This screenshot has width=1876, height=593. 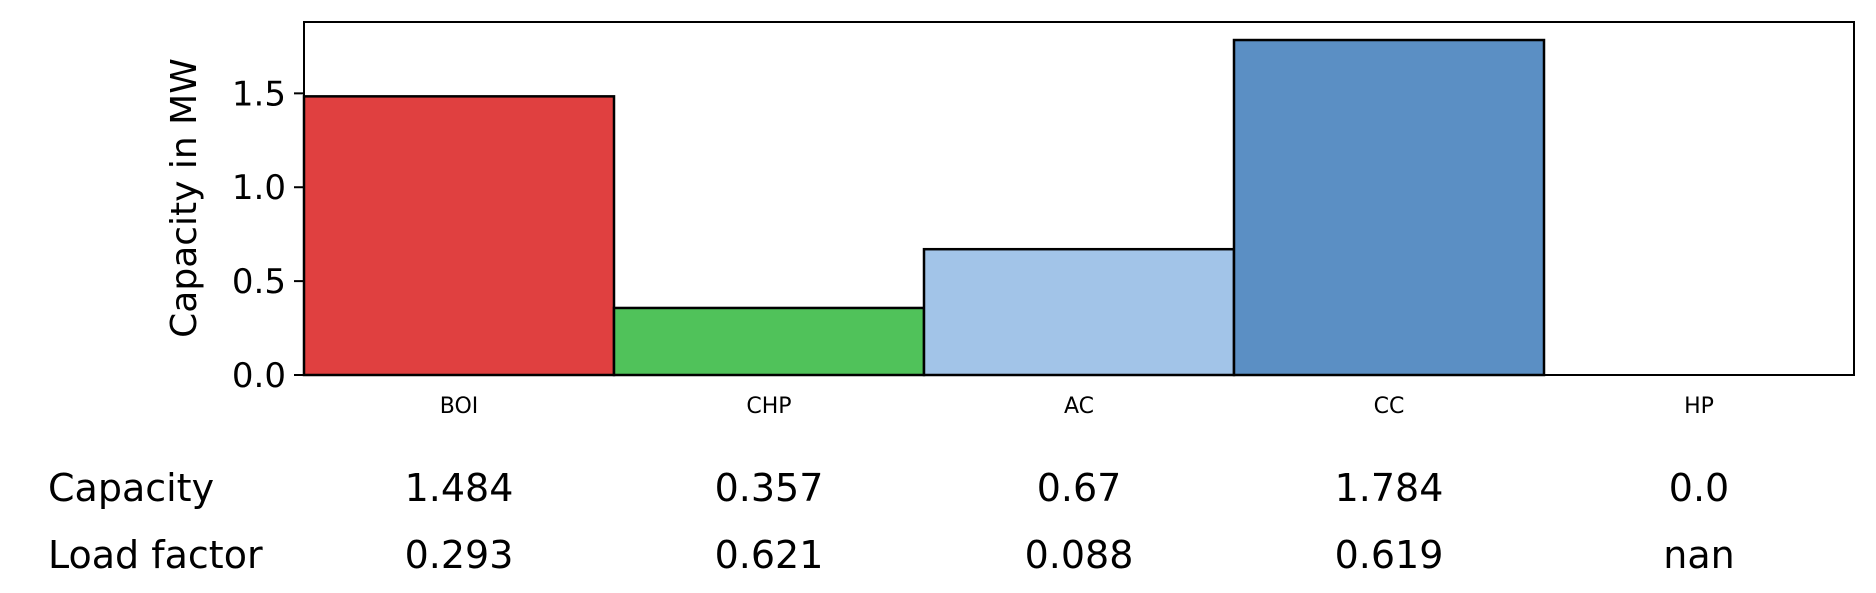 What do you see at coordinates (1699, 488) in the screenshot?
I see `table-cell: 0.0` at bounding box center [1699, 488].